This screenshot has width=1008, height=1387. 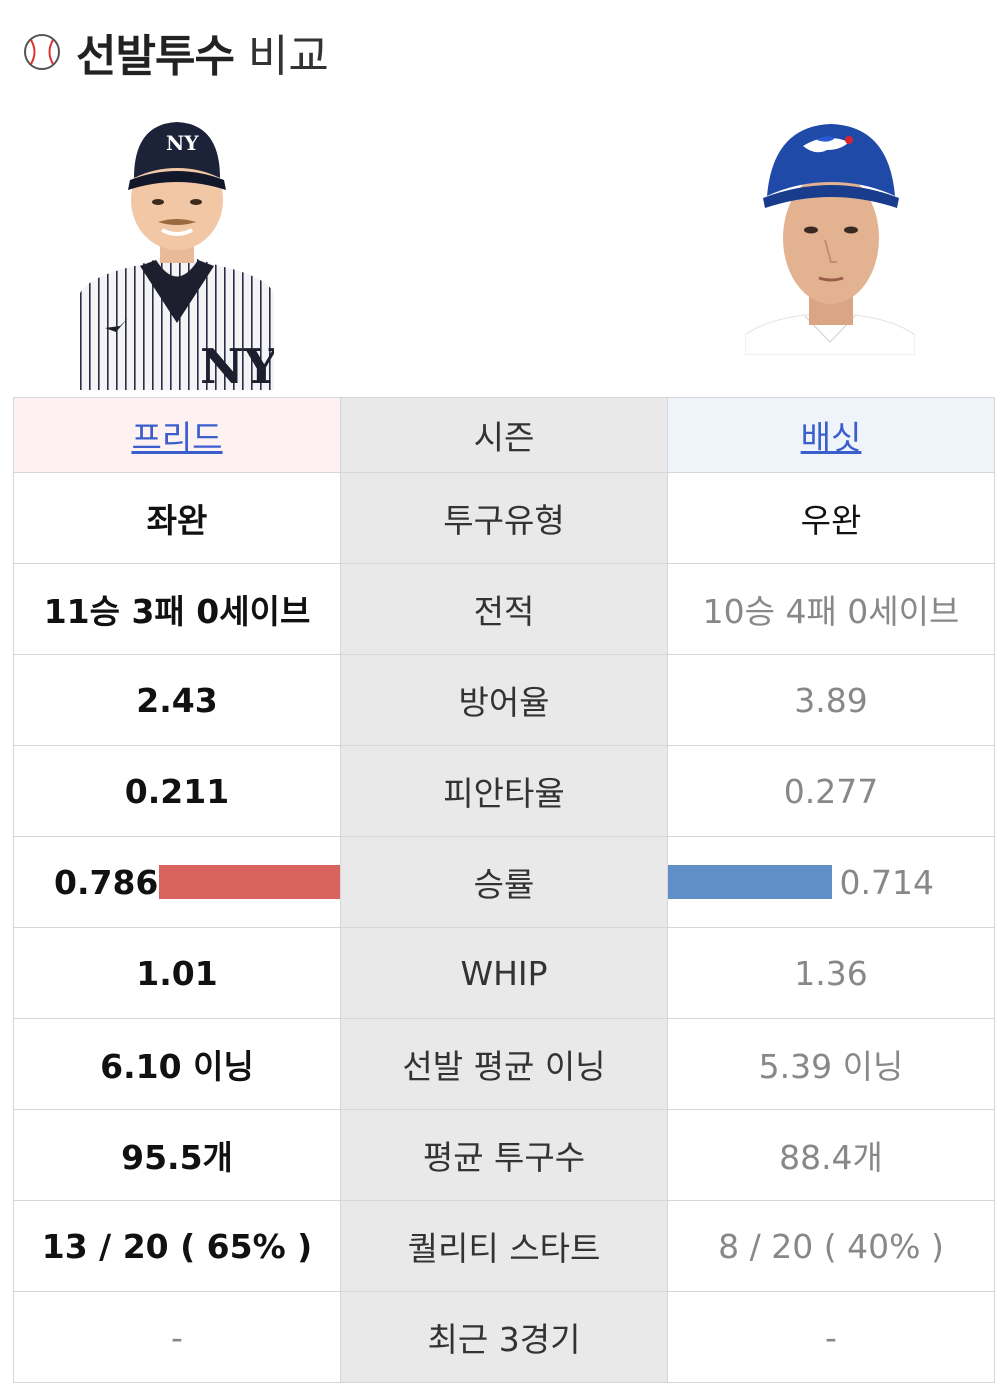 What do you see at coordinates (831, 437) in the screenshot?
I see `right-player-name-link: 배싯` at bounding box center [831, 437].